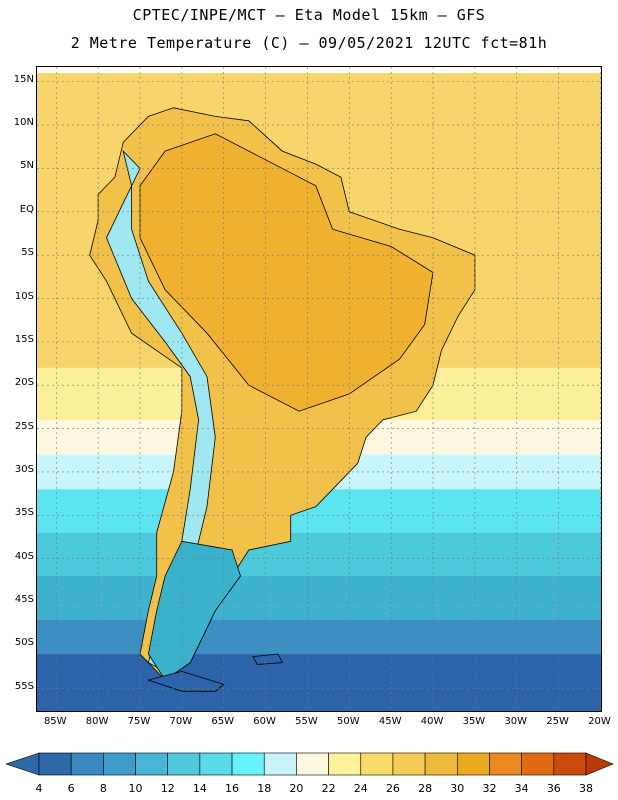  Describe the element at coordinates (199, 788) in the screenshot. I see `colorbar-tick-label: 14` at that location.